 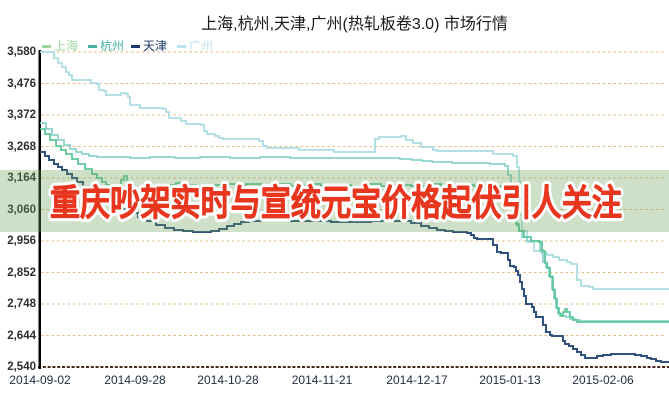 What do you see at coordinates (336, 202) in the screenshot?
I see `svg-text: 重庆吵架实时与宣统元宝价格起伏引人关注` at bounding box center [336, 202].